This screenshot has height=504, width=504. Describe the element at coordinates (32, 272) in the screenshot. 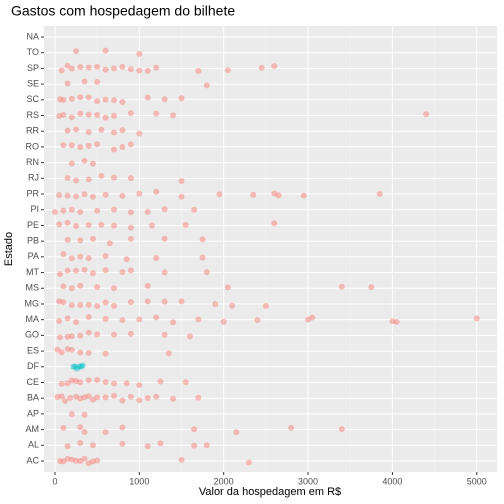

I see `y-tick-label: MT` at that location.